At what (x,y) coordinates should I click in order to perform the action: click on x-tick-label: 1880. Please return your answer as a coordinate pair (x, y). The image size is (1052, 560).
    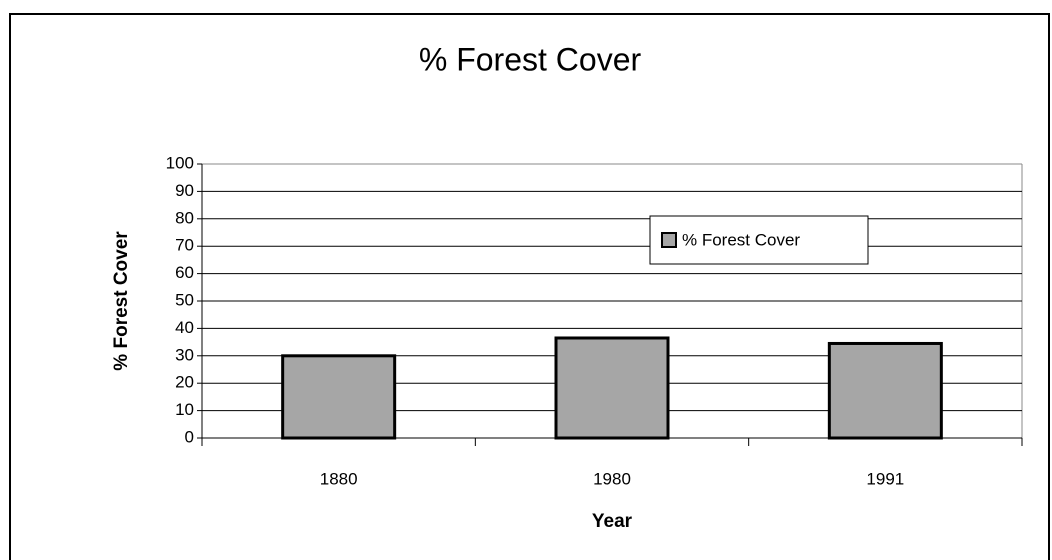
    Looking at the image, I should click on (339, 478).